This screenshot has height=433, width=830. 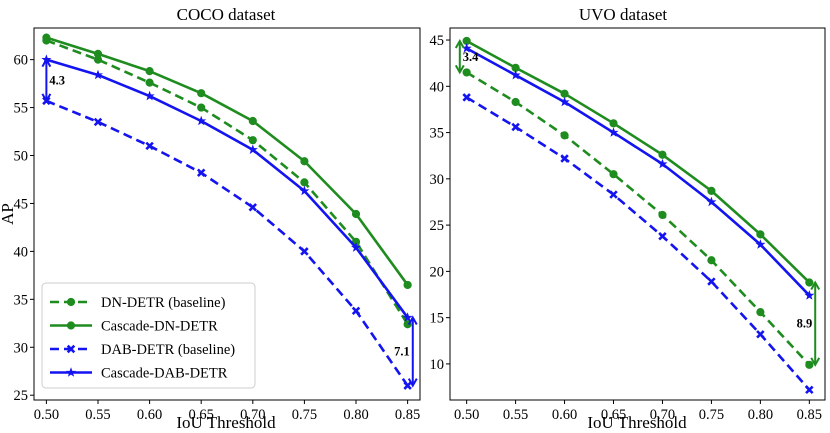 What do you see at coordinates (149, 415) in the screenshot?
I see `coco-x-tick-label: 0.60` at bounding box center [149, 415].